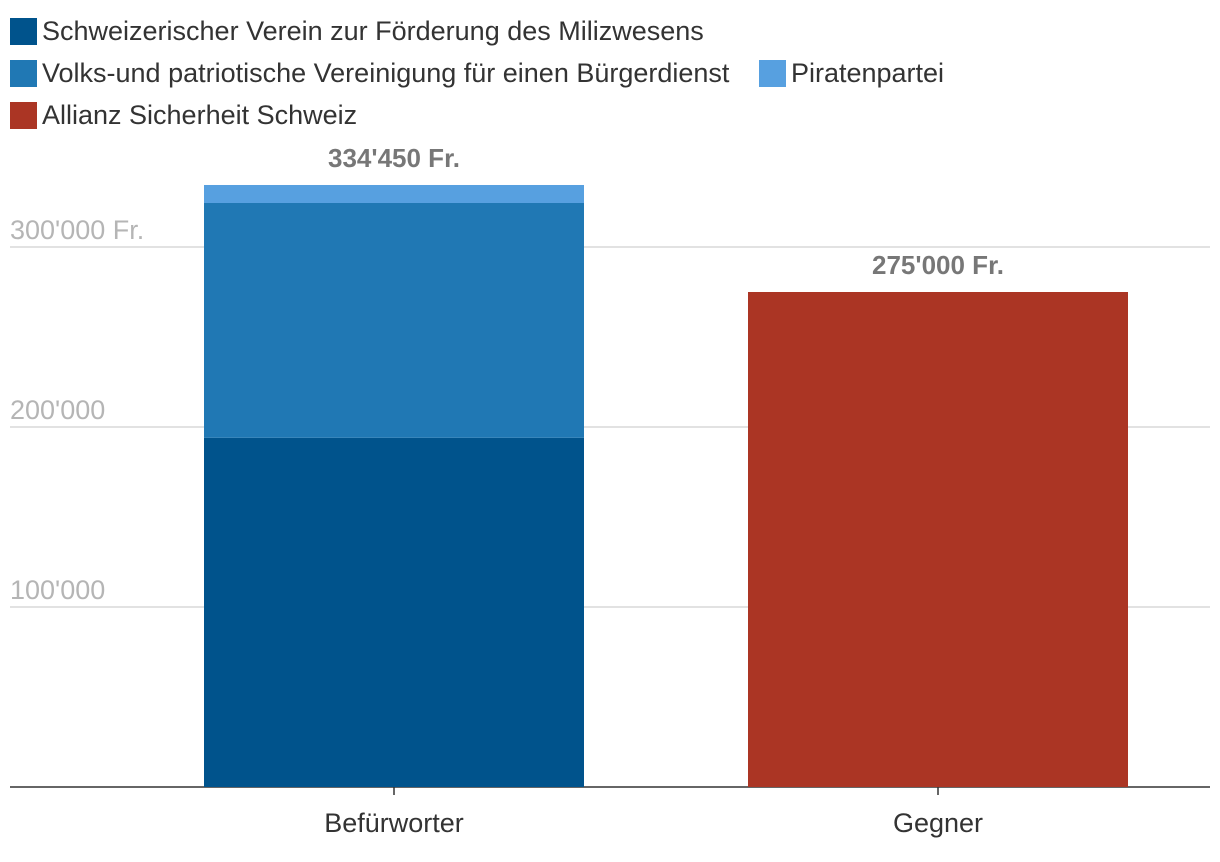 This screenshot has width=1220, height=862. Describe the element at coordinates (57, 410) in the screenshot. I see `y-tick-label: 200'000` at that location.